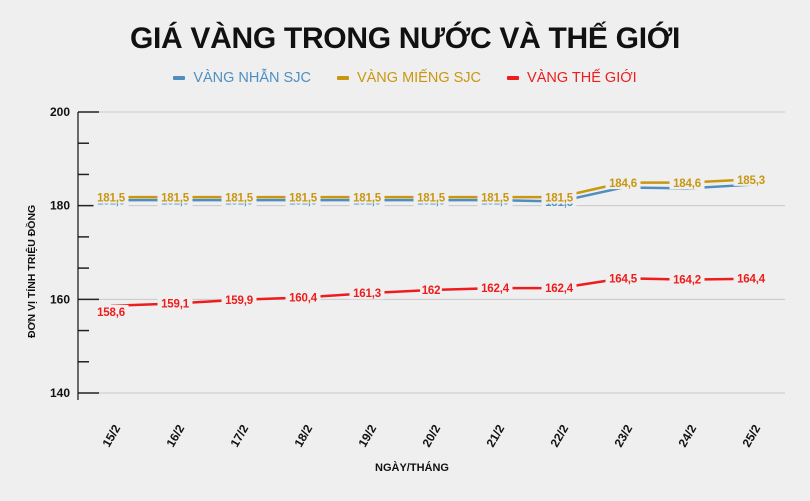 This screenshot has height=501, width=810. Describe the element at coordinates (60, 393) in the screenshot. I see `y-tick-label: 140` at that location.